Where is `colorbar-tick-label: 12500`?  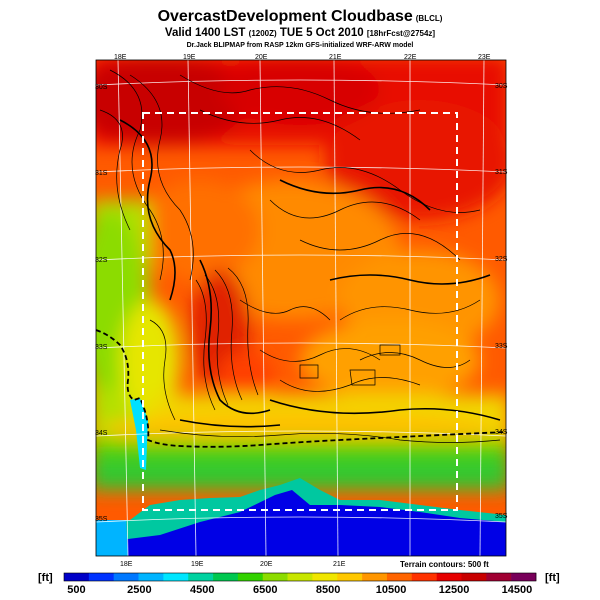
colorbar-tick-label: 12500 is located at coordinates (454, 590).